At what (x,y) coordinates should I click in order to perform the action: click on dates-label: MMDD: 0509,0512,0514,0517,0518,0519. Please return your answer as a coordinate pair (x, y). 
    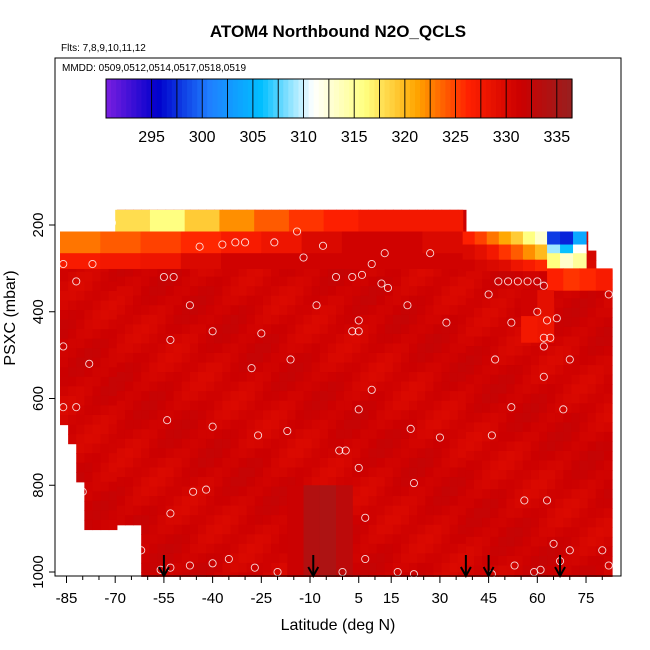
    Looking at the image, I should click on (154, 68).